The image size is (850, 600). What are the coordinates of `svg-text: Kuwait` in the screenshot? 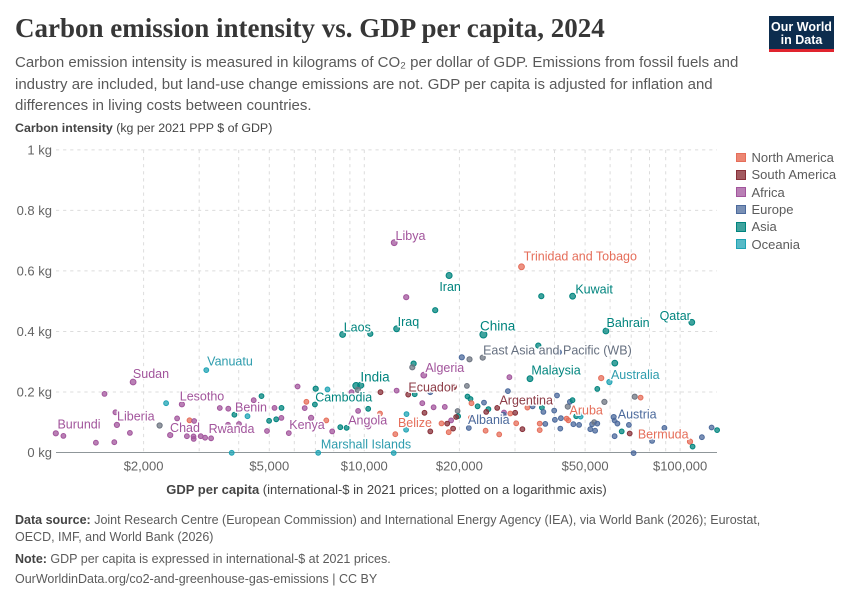 It's located at (594, 290).